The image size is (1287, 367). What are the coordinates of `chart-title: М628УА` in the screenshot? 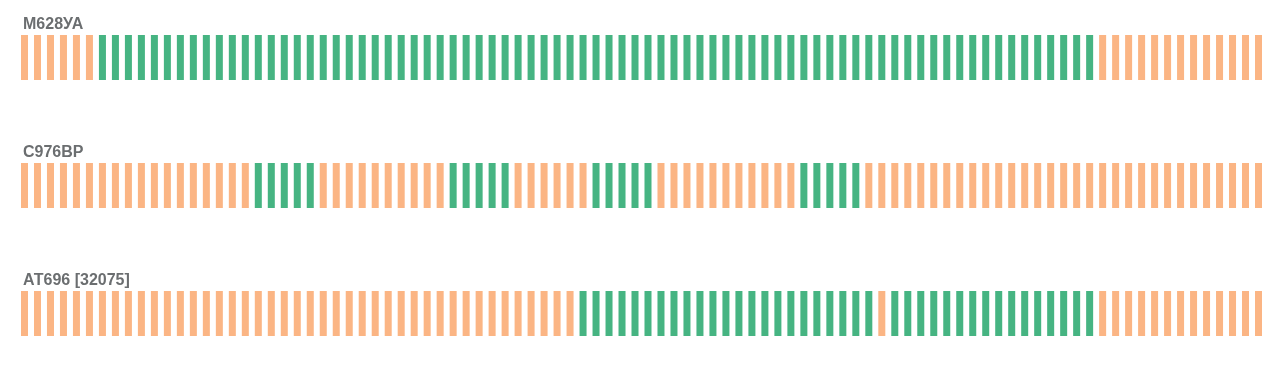 It's located at (53, 23).